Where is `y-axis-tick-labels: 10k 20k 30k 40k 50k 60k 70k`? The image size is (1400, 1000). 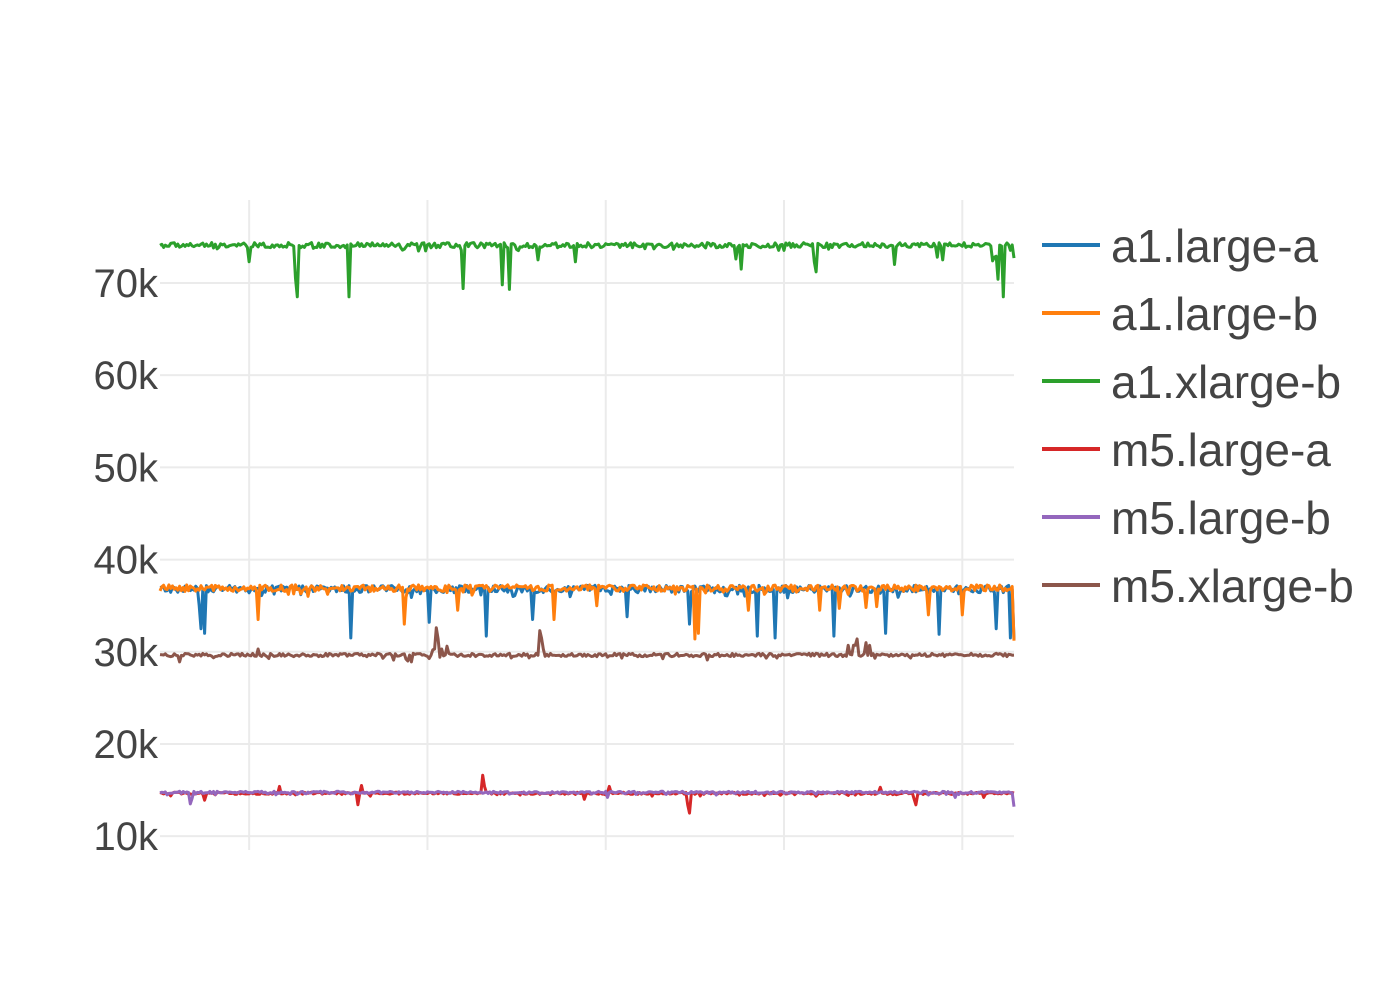 y-axis-tick-labels: 10k 20k 30k 40k 50k 60k 70k is located at coordinates (126, 560).